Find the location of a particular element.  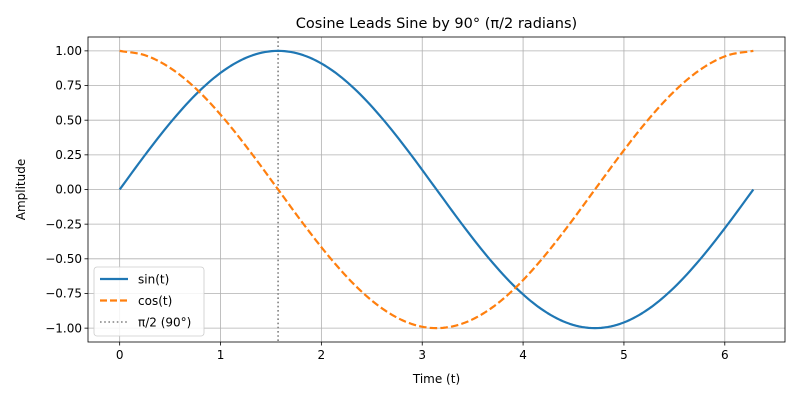

legend-box is located at coordinates (149, 301).